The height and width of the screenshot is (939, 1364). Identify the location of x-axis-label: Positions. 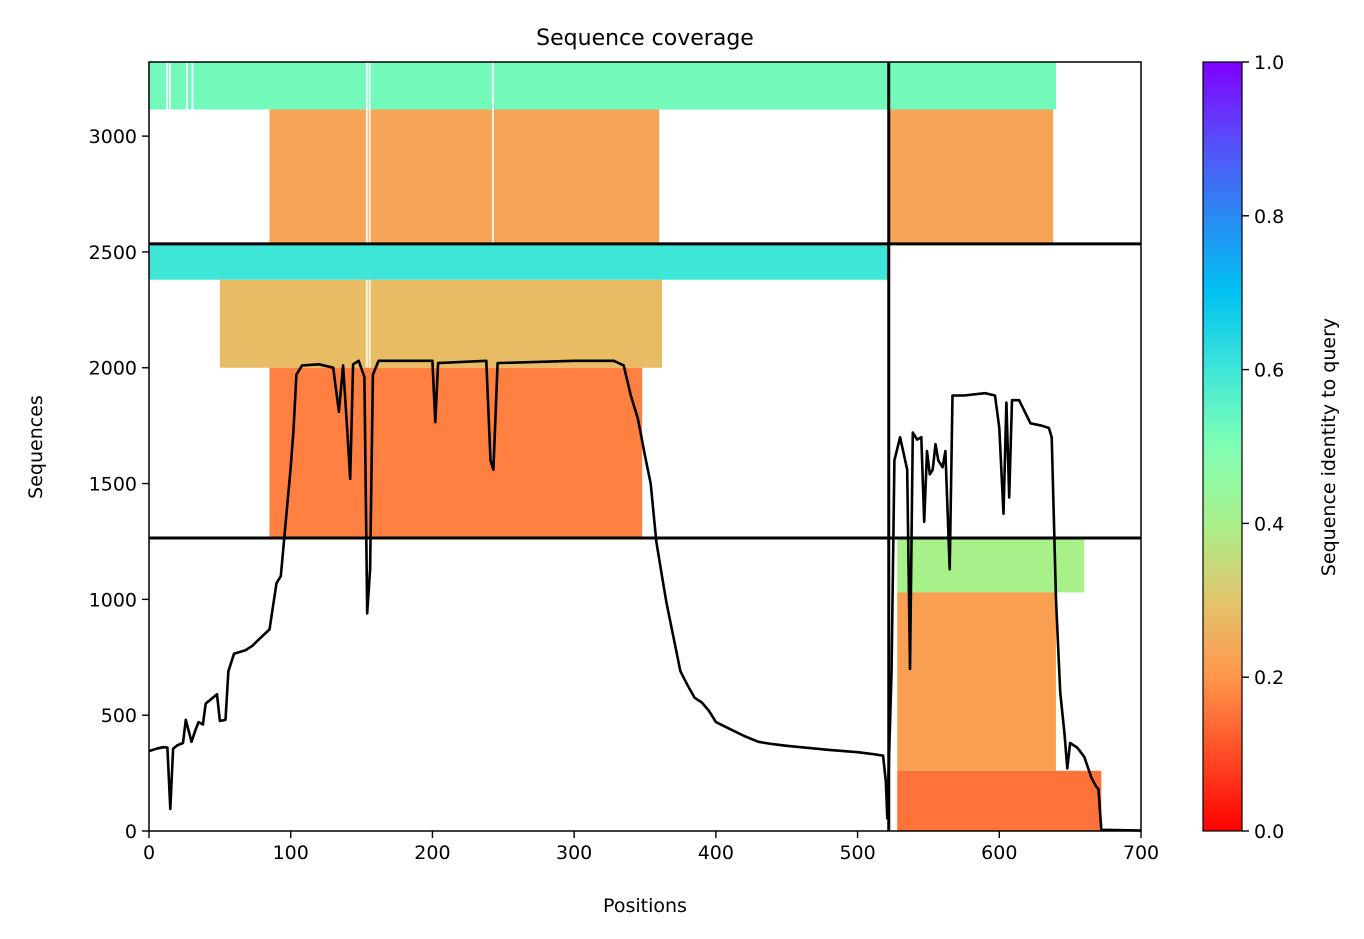
(645, 906).